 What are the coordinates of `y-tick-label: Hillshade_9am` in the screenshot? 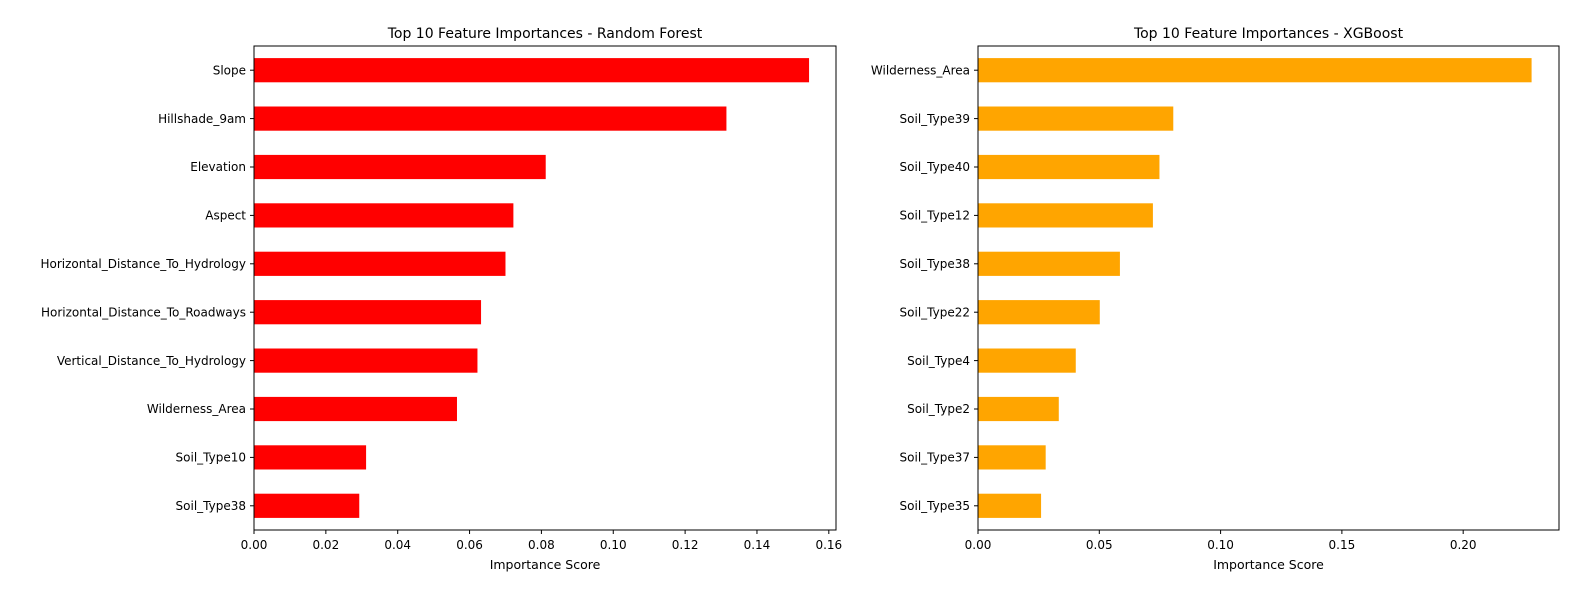 It's located at (202, 119).